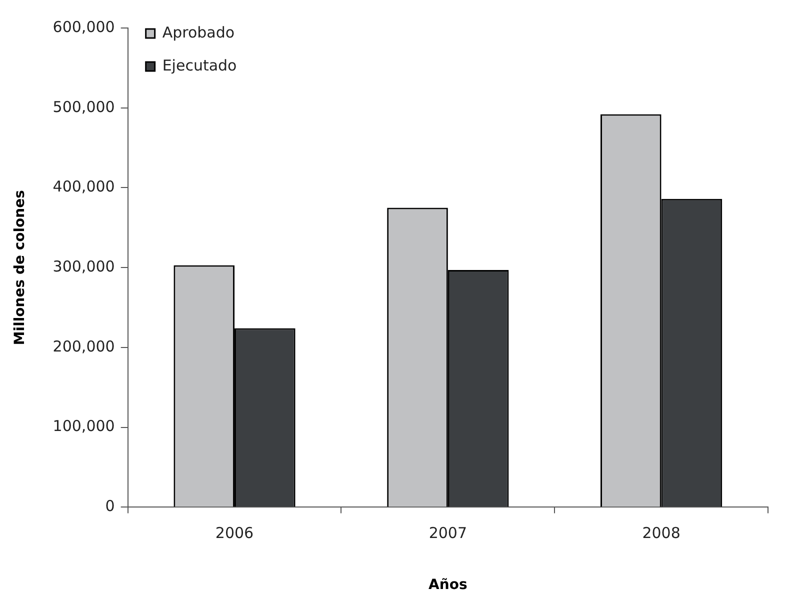  What do you see at coordinates (83, 27) in the screenshot?
I see `y-tick-label: 600,000` at bounding box center [83, 27].